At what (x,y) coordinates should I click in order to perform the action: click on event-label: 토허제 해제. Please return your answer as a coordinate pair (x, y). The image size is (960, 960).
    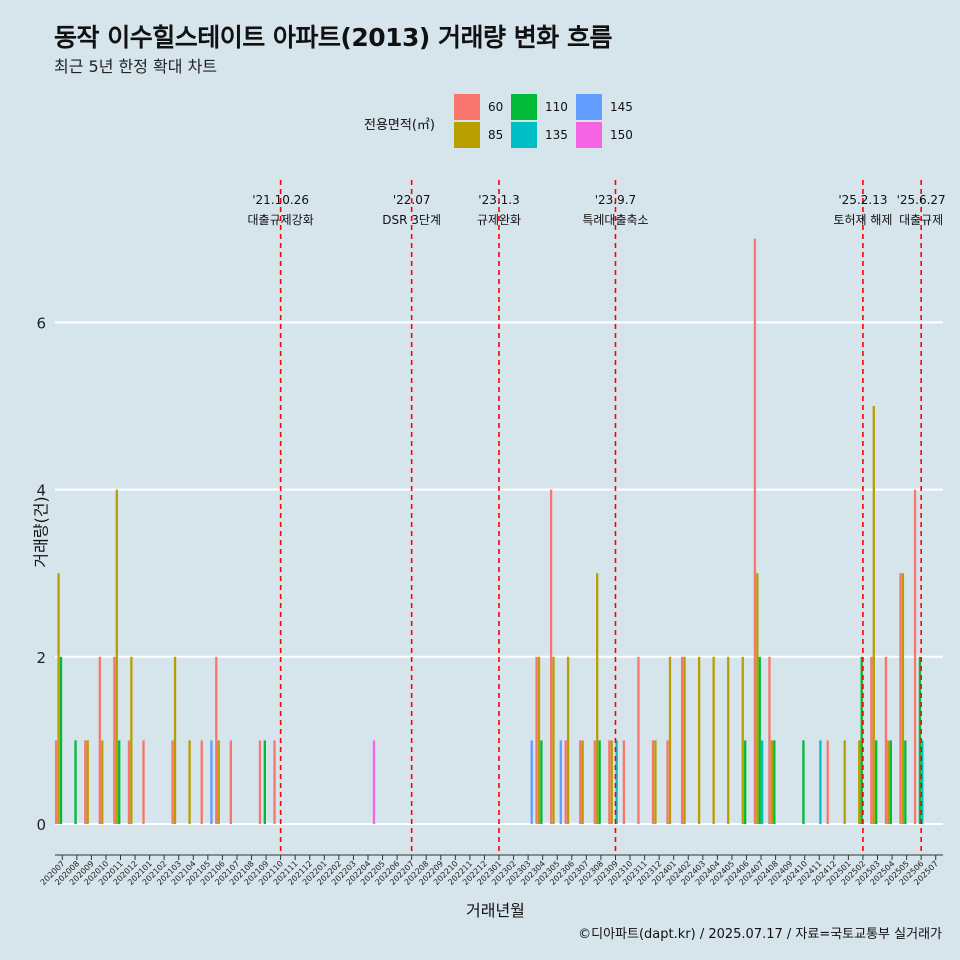
    Looking at the image, I should click on (862, 220).